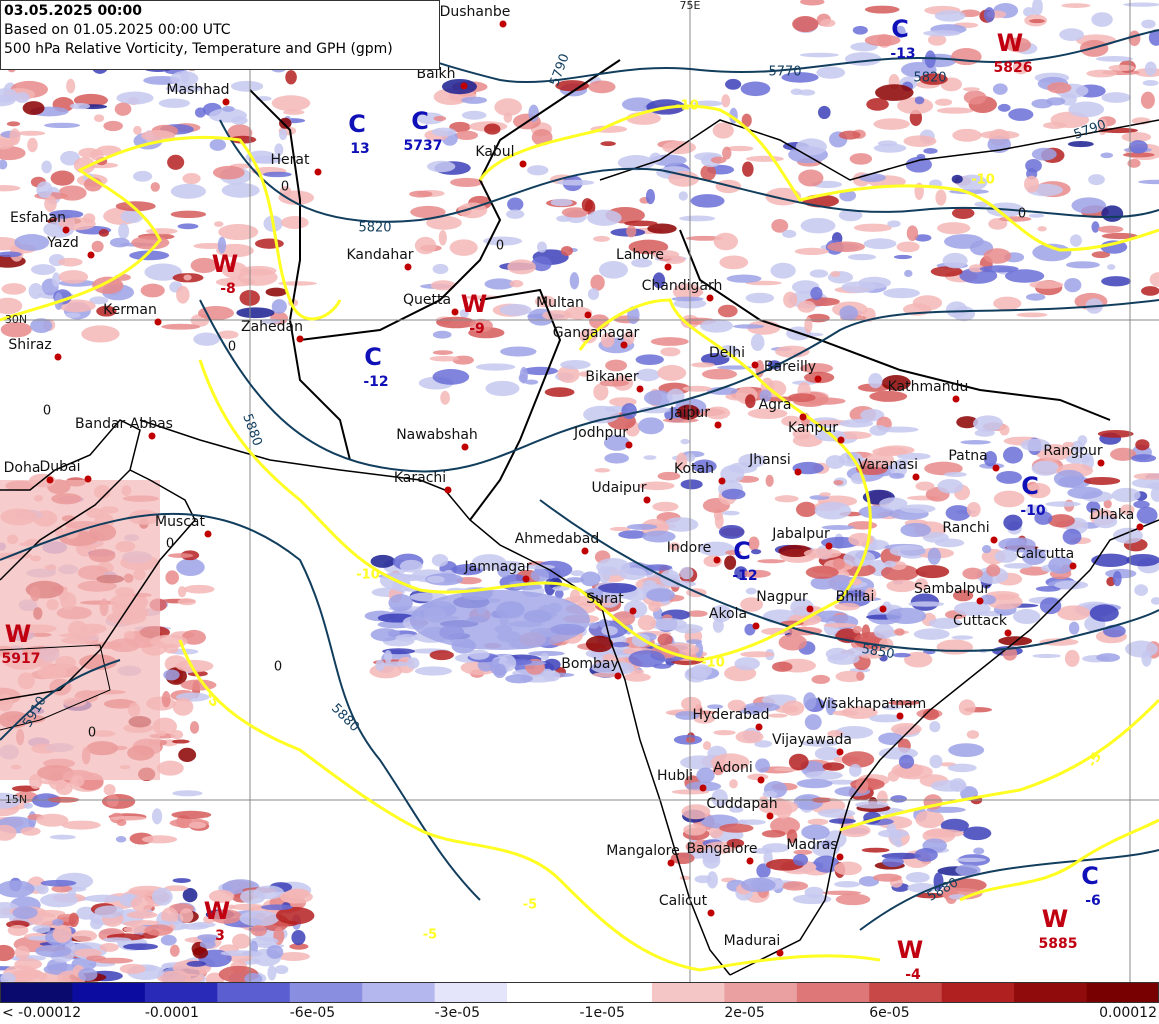 The height and width of the screenshot is (1024, 1159). I want to click on system-value: -8, so click(228, 289).